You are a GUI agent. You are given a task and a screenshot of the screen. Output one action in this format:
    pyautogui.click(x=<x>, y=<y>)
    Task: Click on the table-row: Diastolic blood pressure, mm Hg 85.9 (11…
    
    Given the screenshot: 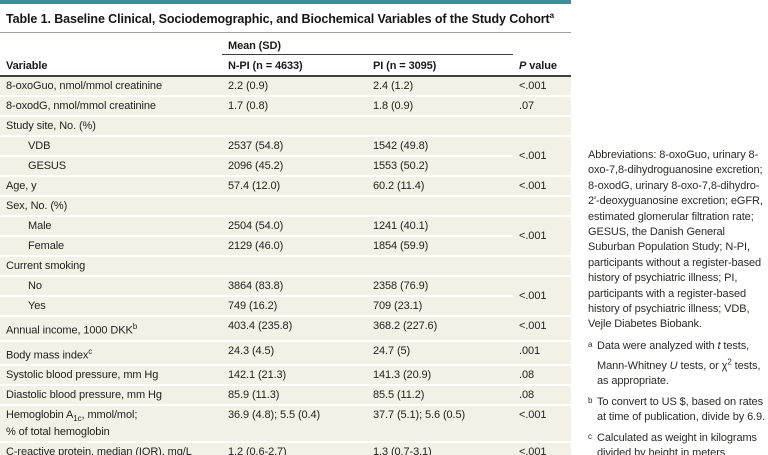 What is the action you would take?
    pyautogui.click(x=286, y=396)
    